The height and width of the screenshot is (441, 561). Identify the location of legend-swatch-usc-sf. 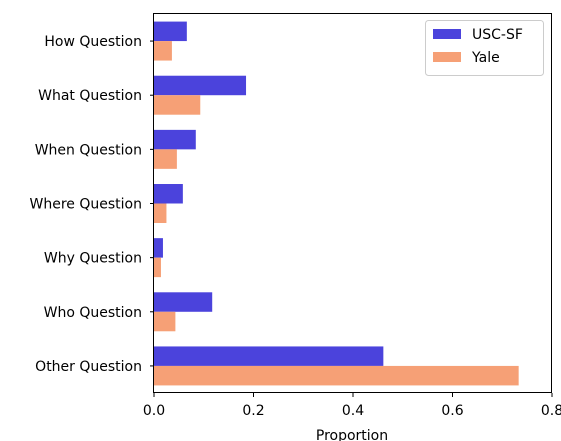
(447, 34).